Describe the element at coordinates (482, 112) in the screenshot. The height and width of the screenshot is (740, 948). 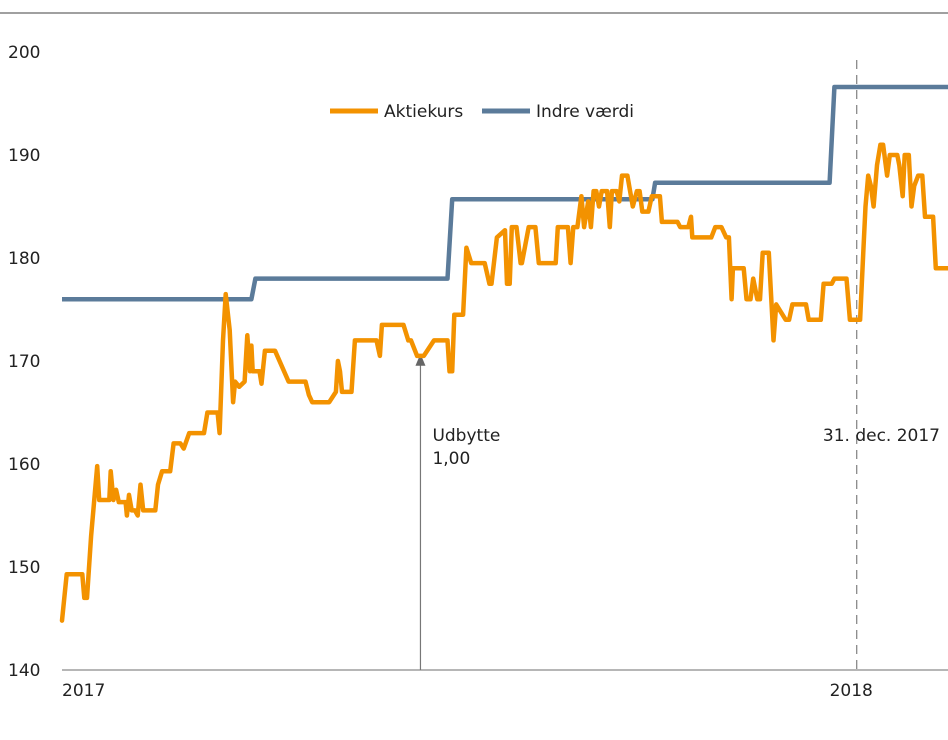
I see `legend: Aktiekurs Indre værdi` at that location.